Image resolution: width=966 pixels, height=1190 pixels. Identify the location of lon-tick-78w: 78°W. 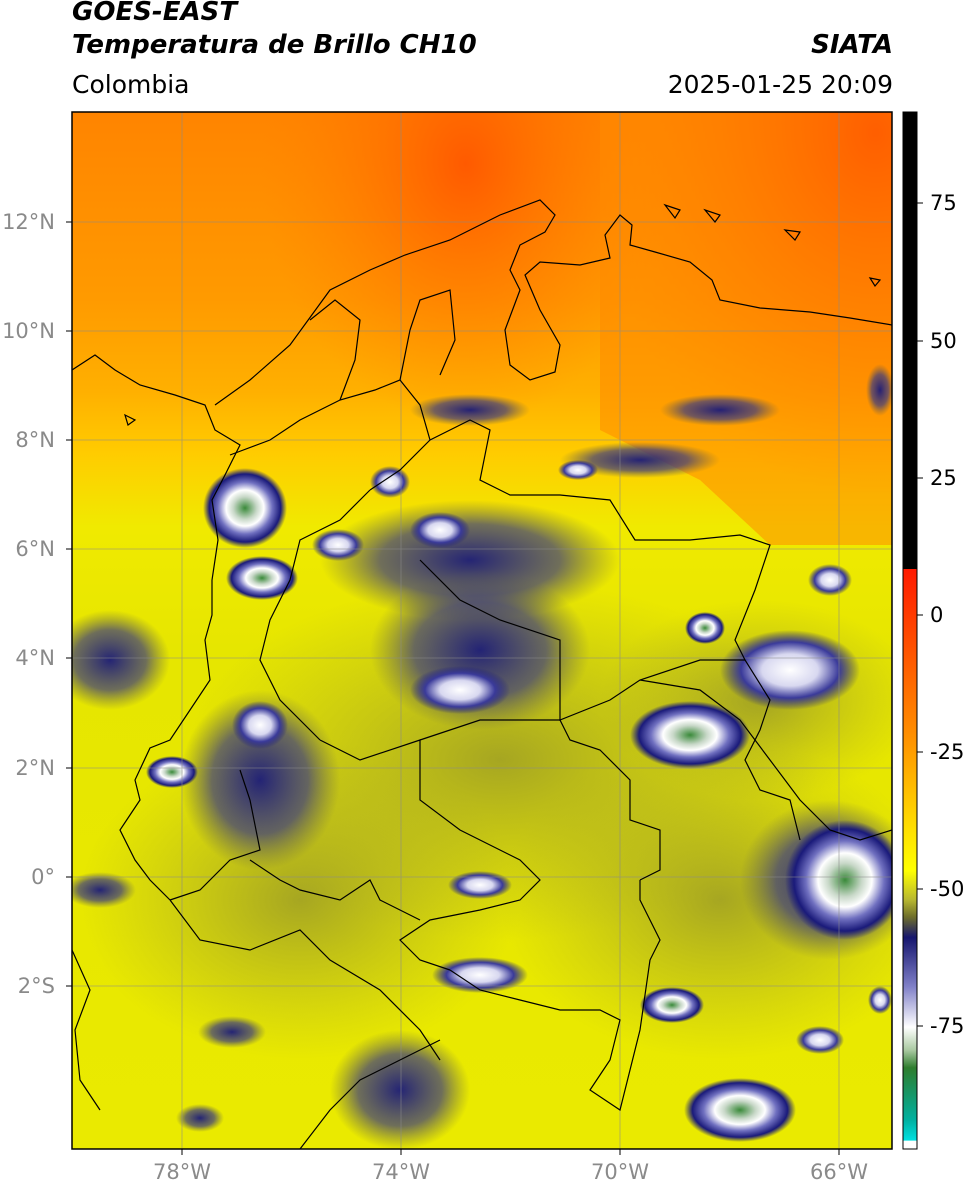
(182, 1172).